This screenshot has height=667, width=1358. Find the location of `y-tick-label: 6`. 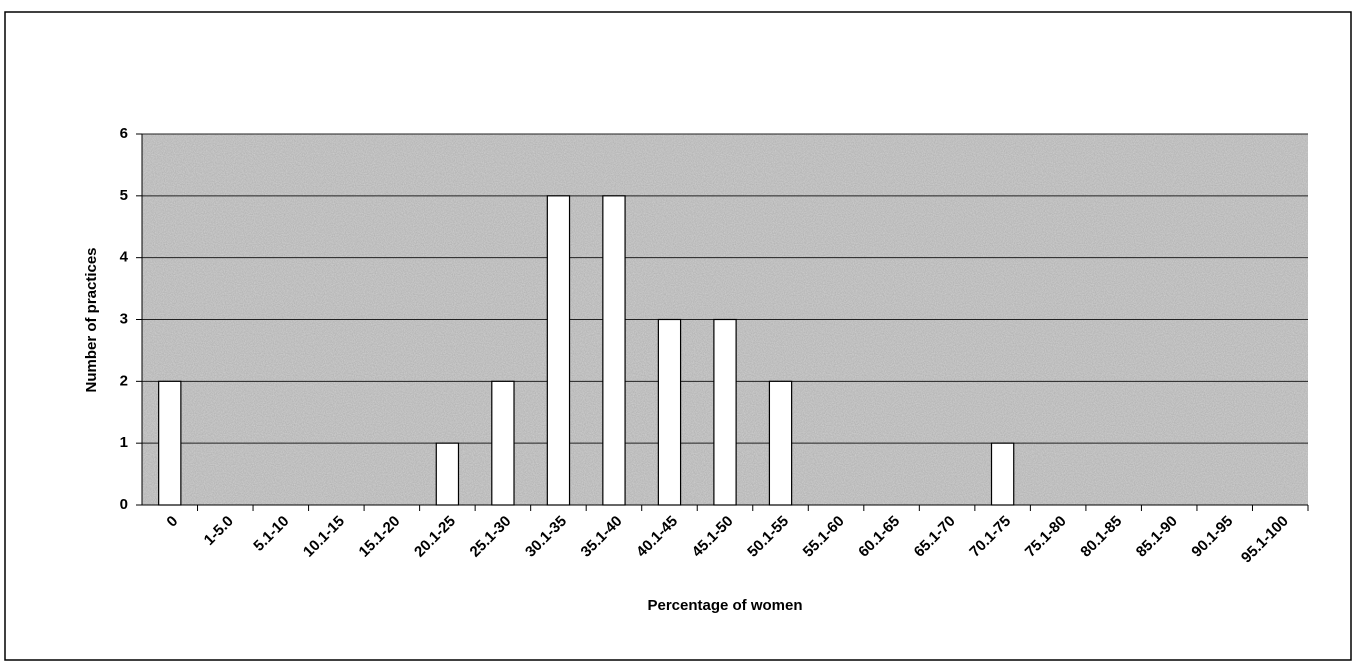

y-tick-label: 6 is located at coordinates (124, 133).